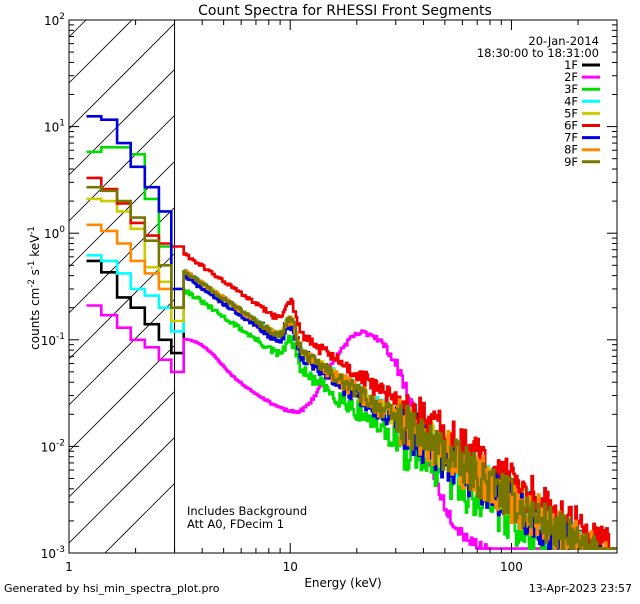 The image size is (640, 604). Describe the element at coordinates (342, 583) in the screenshot. I see `x-axis-label: Energy (keV)` at that location.